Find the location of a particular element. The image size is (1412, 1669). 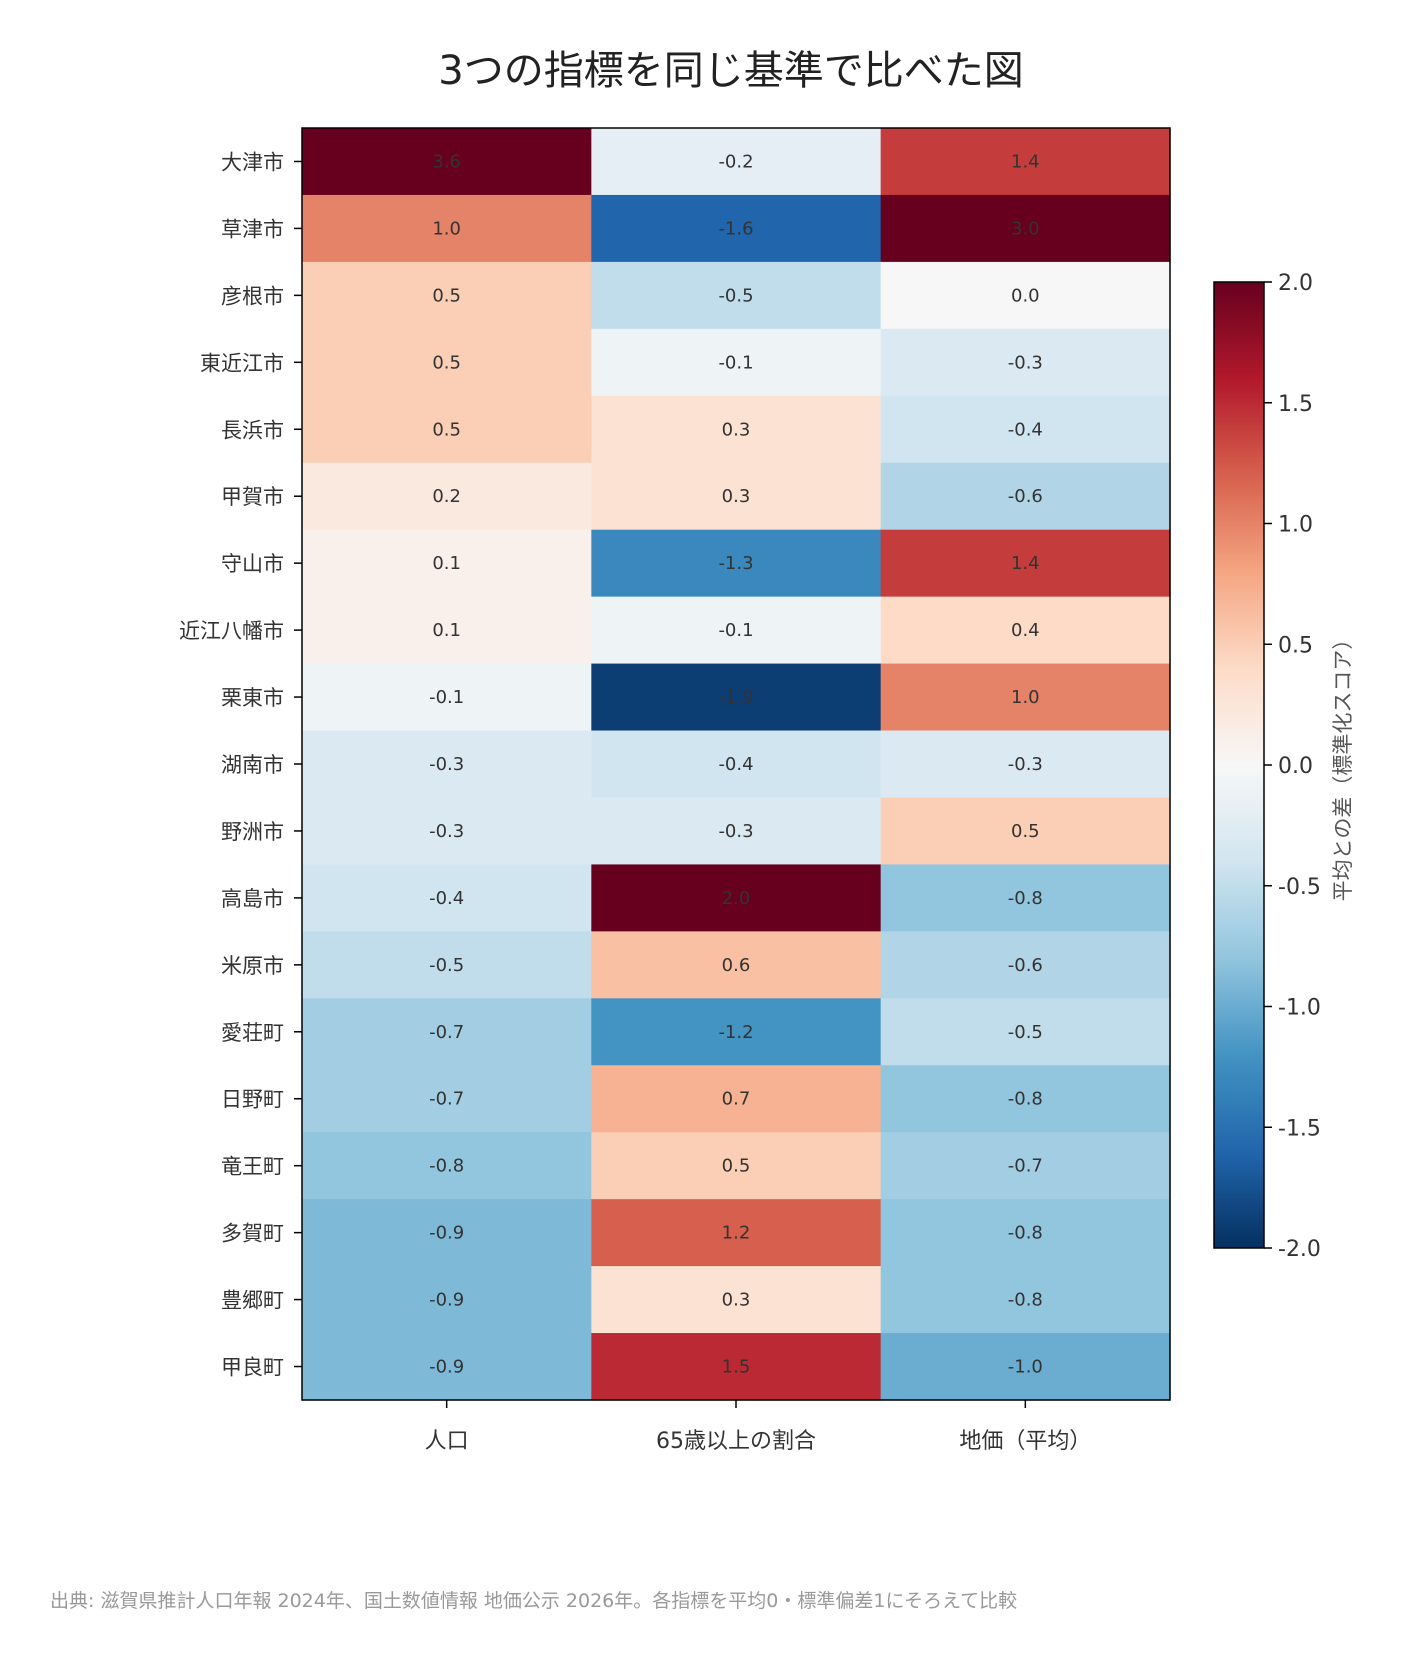

cell-value-label: 0.6 is located at coordinates (736, 965).